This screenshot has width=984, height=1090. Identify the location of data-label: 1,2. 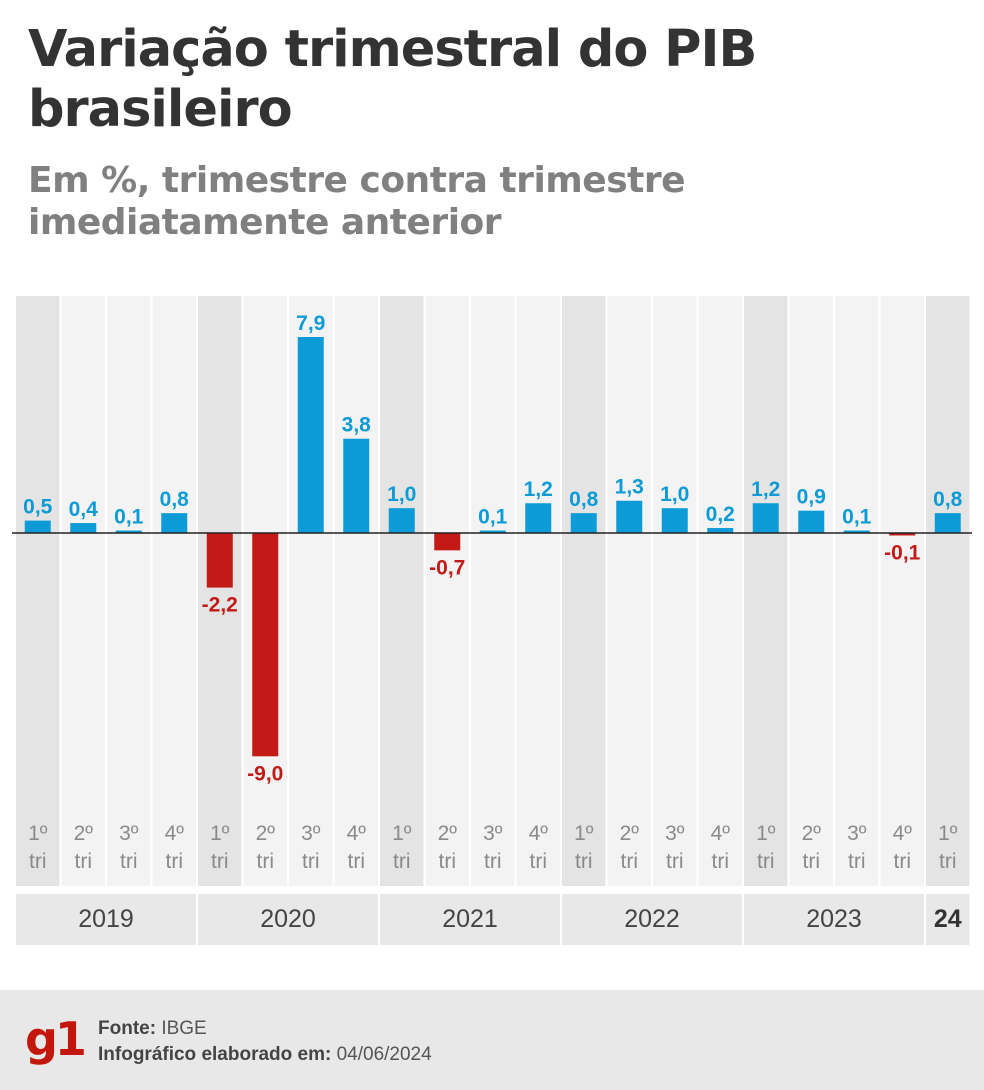
(765, 489).